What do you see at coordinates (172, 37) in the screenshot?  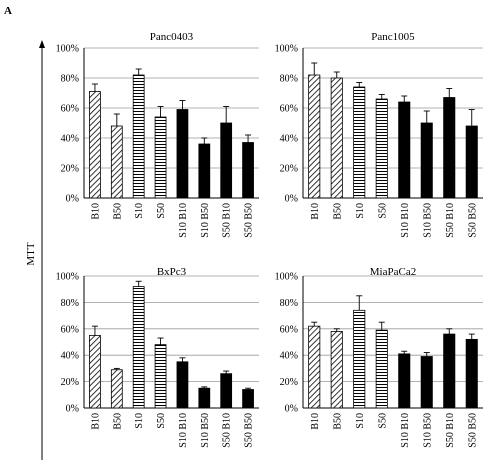 I see `chart-title: Panc0403` at bounding box center [172, 37].